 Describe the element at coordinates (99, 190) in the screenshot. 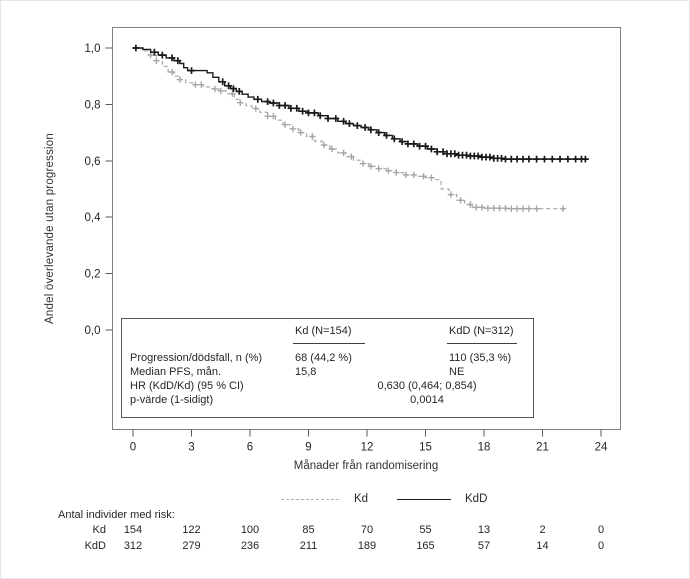

I see `y-axis-ticks: 1,0 0,8 0,6 0,4 0,2 0,0` at that location.